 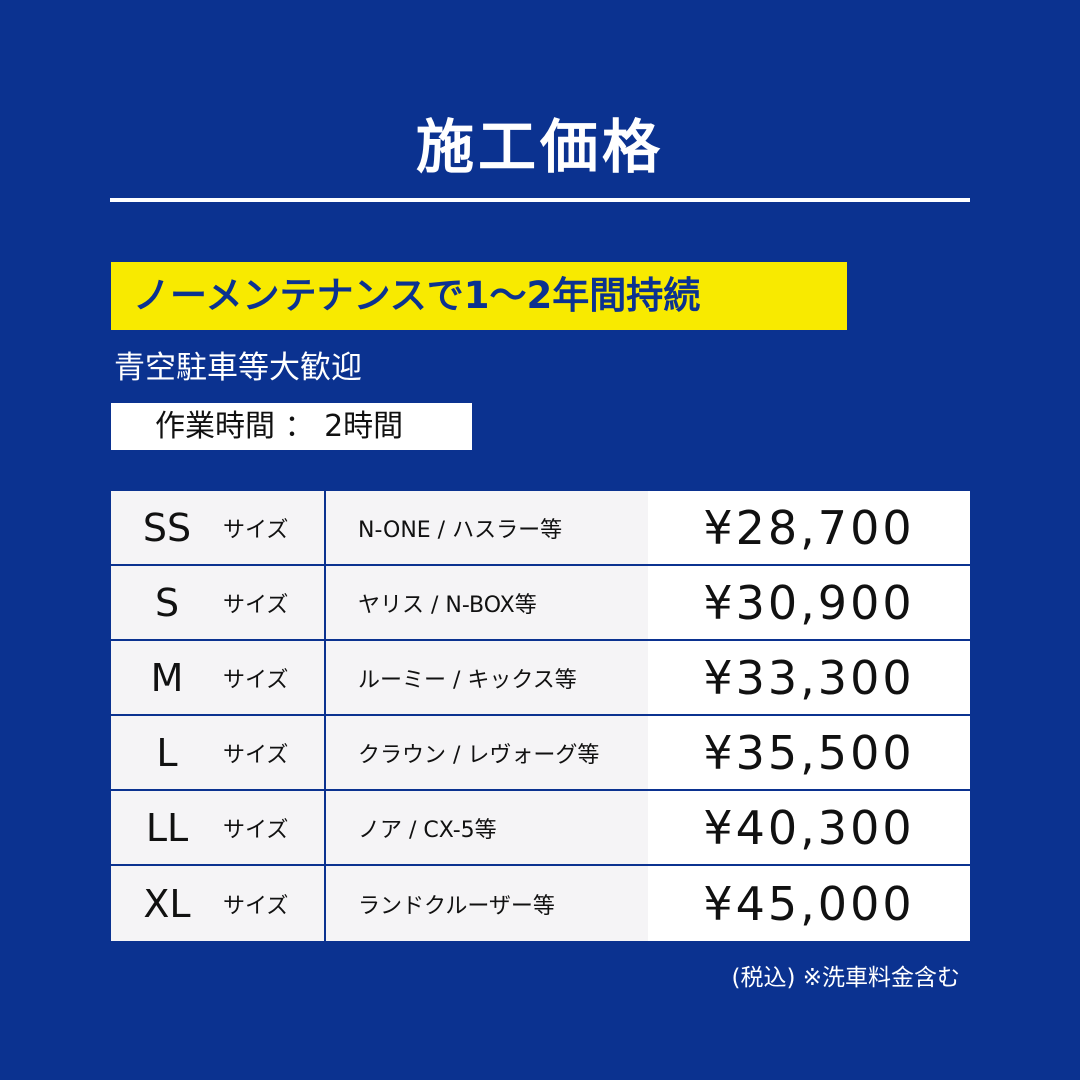 I want to click on size-label: L, so click(x=167, y=752).